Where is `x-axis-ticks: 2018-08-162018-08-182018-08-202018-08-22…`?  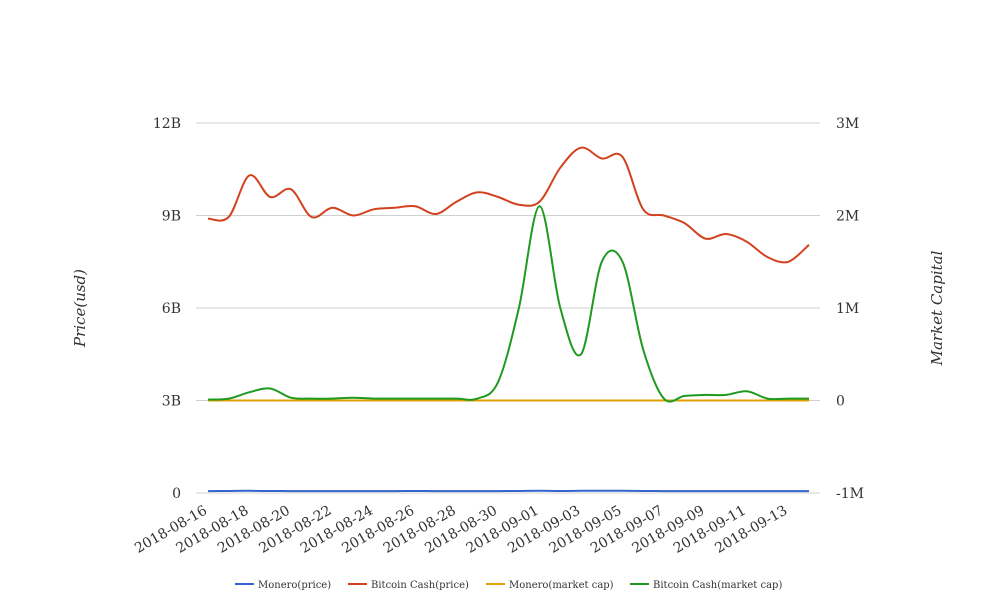
x-axis-ticks: 2018-08-162018-08-182018-08-202018-08-22… is located at coordinates (461, 530).